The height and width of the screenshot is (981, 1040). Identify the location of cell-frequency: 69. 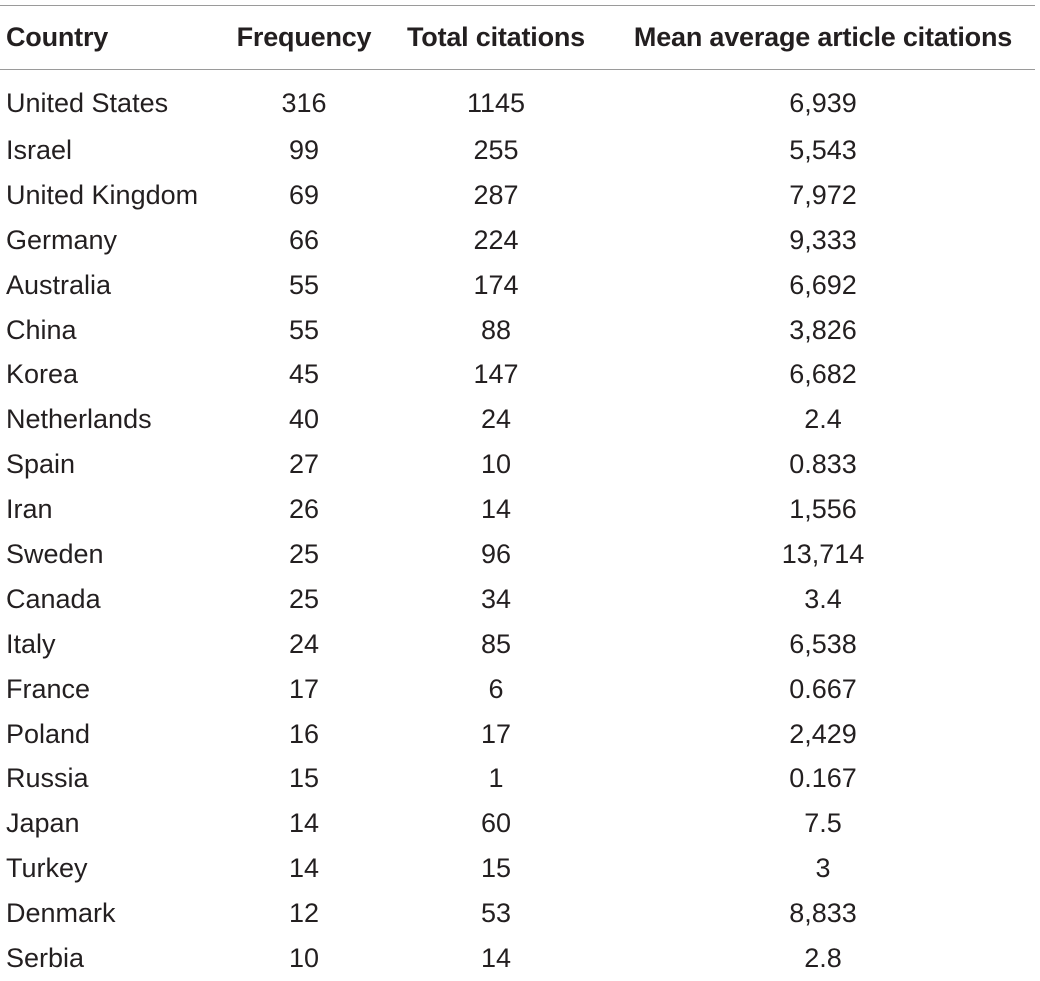
(304, 194).